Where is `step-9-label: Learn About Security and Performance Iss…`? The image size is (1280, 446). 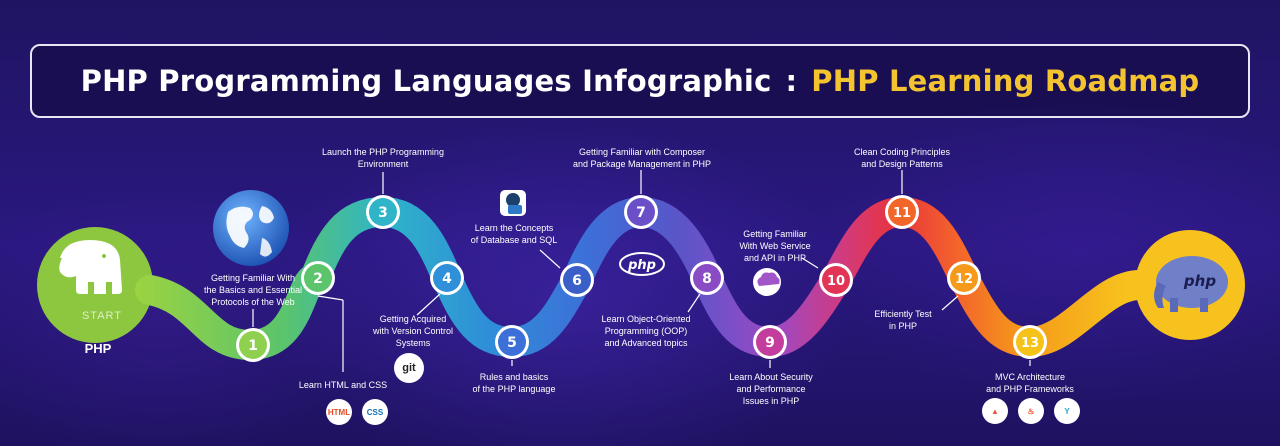 step-9-label: Learn About Security and Performance Iss… is located at coordinates (771, 389).